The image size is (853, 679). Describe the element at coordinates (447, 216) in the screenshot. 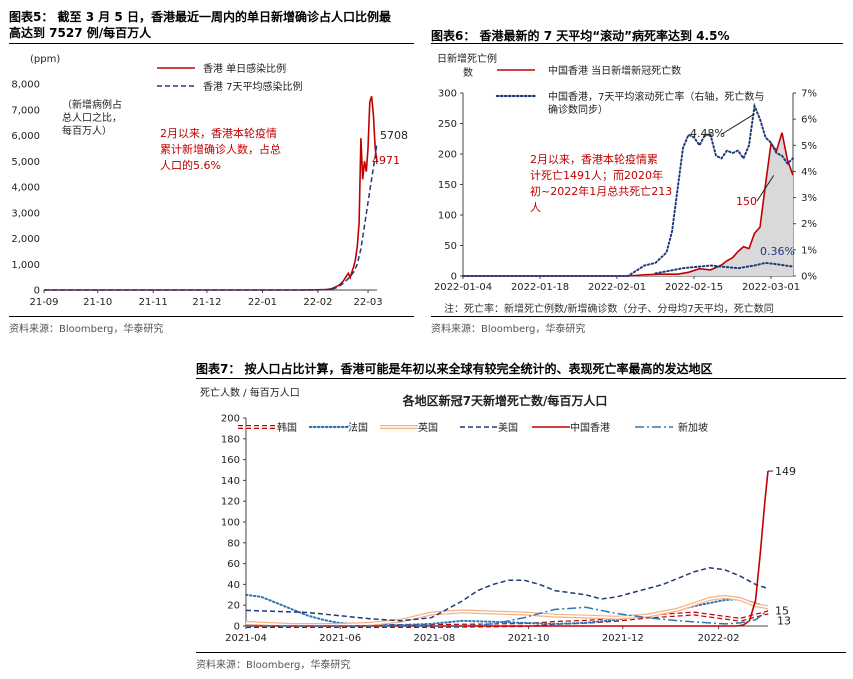

I see `c6-y-tick-label: 100` at that location.